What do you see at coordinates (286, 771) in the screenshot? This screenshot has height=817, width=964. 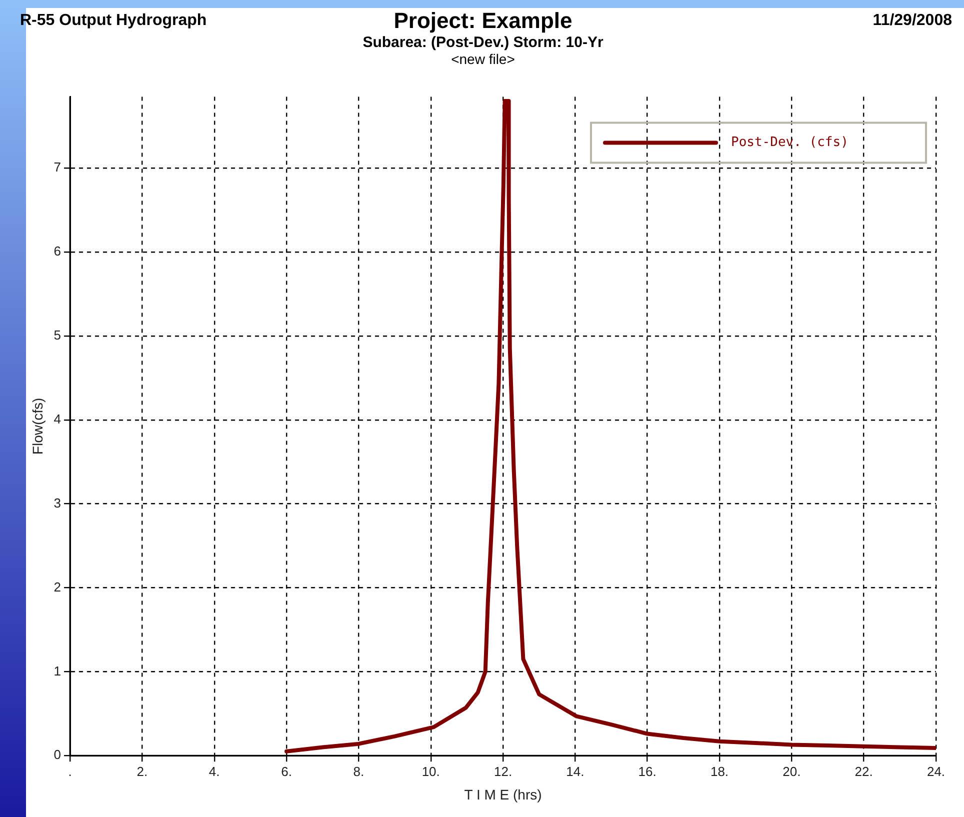 I see `x-tick-label: 6.` at bounding box center [286, 771].